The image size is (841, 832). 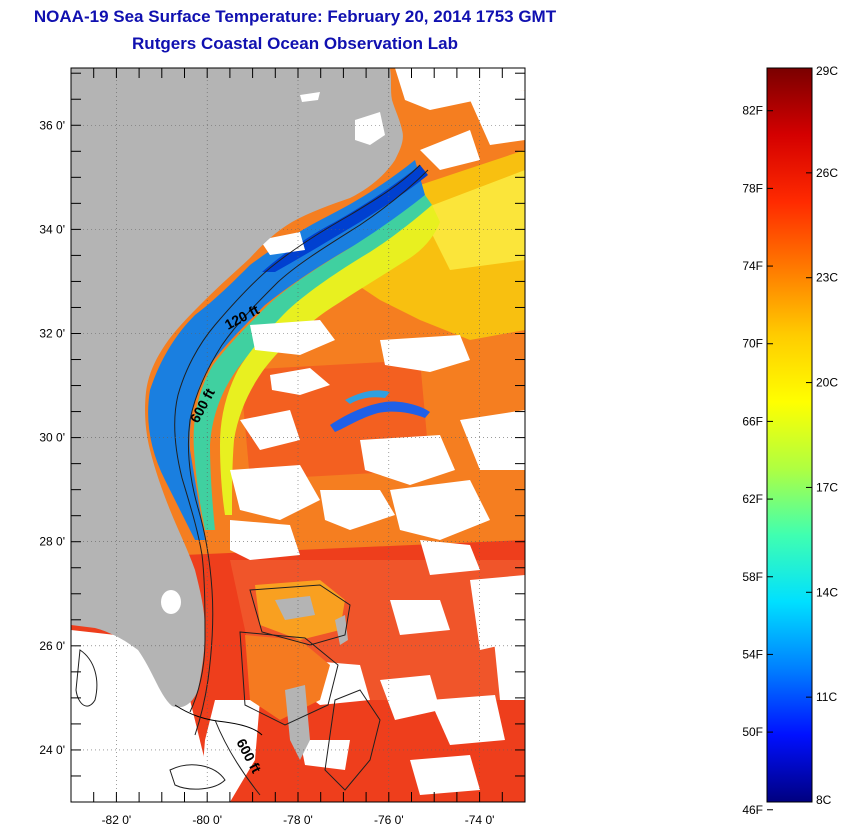 What do you see at coordinates (752, 188) in the screenshot?
I see `fahrenheit-label: 78F` at bounding box center [752, 188].